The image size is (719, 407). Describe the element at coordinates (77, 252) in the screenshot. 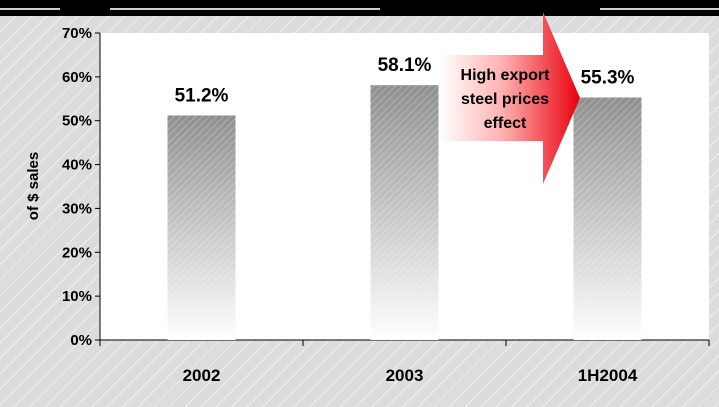

I see `y-tick-label: 20%` at that location.